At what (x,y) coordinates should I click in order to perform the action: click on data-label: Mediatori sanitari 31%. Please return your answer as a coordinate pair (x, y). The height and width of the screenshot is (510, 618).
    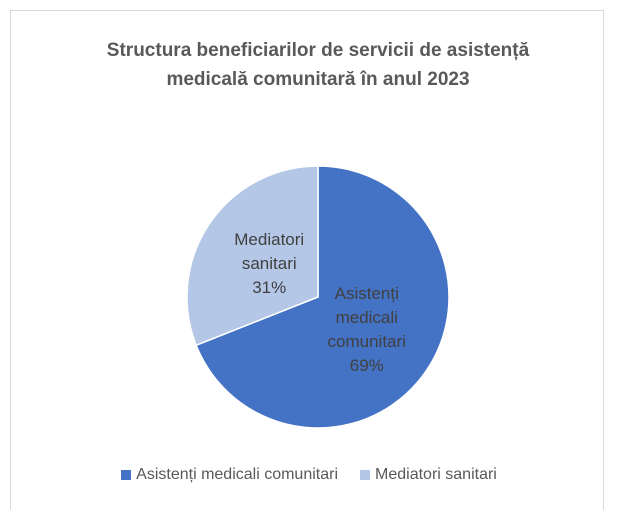
    Looking at the image, I should click on (269, 264).